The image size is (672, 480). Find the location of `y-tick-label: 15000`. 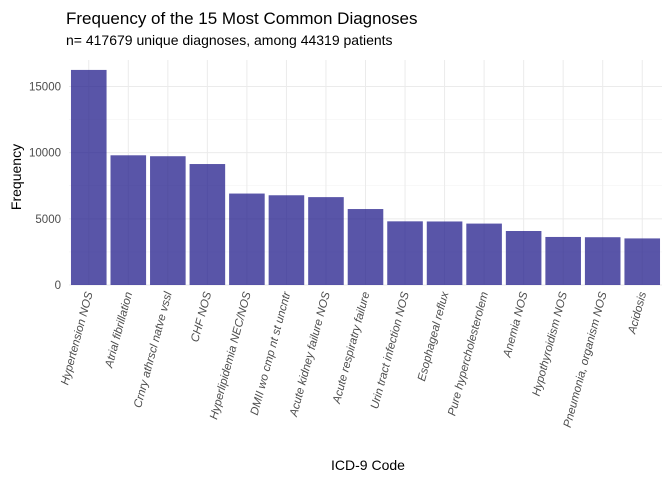

y-tick-label: 15000 is located at coordinates (45, 87).